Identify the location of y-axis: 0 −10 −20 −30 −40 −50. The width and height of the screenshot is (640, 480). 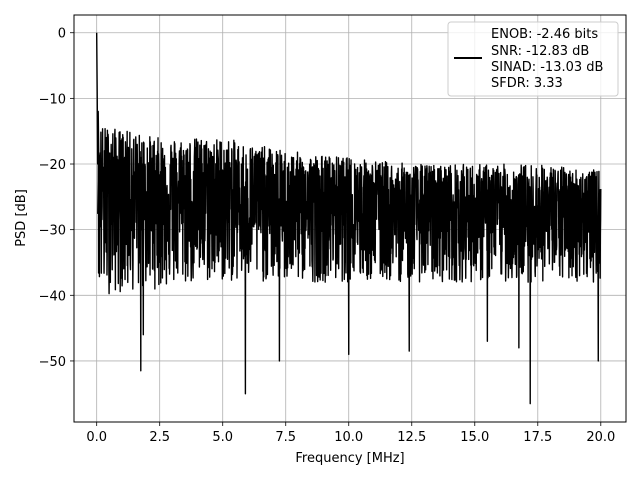
(56, 198).